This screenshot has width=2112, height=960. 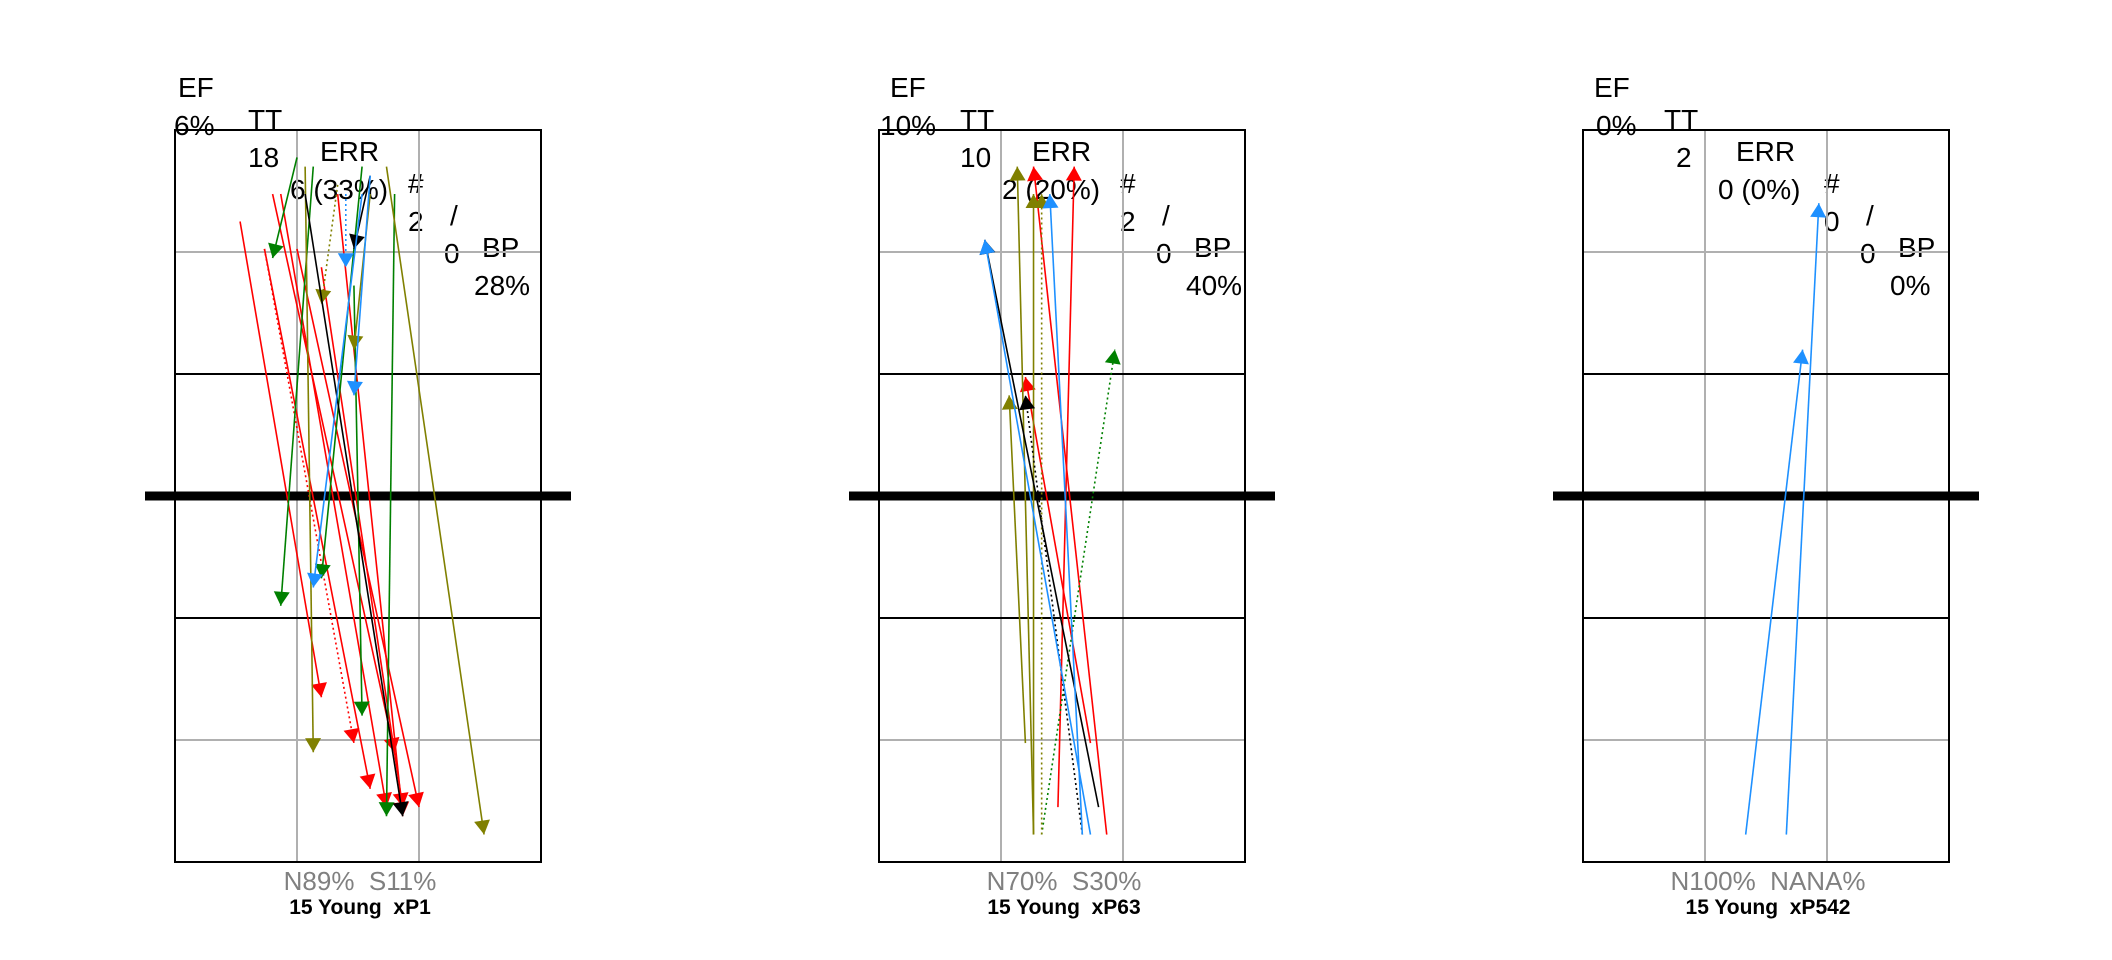 What do you see at coordinates (194, 125) in the screenshot?
I see `stat-value-ef: 6%` at bounding box center [194, 125].